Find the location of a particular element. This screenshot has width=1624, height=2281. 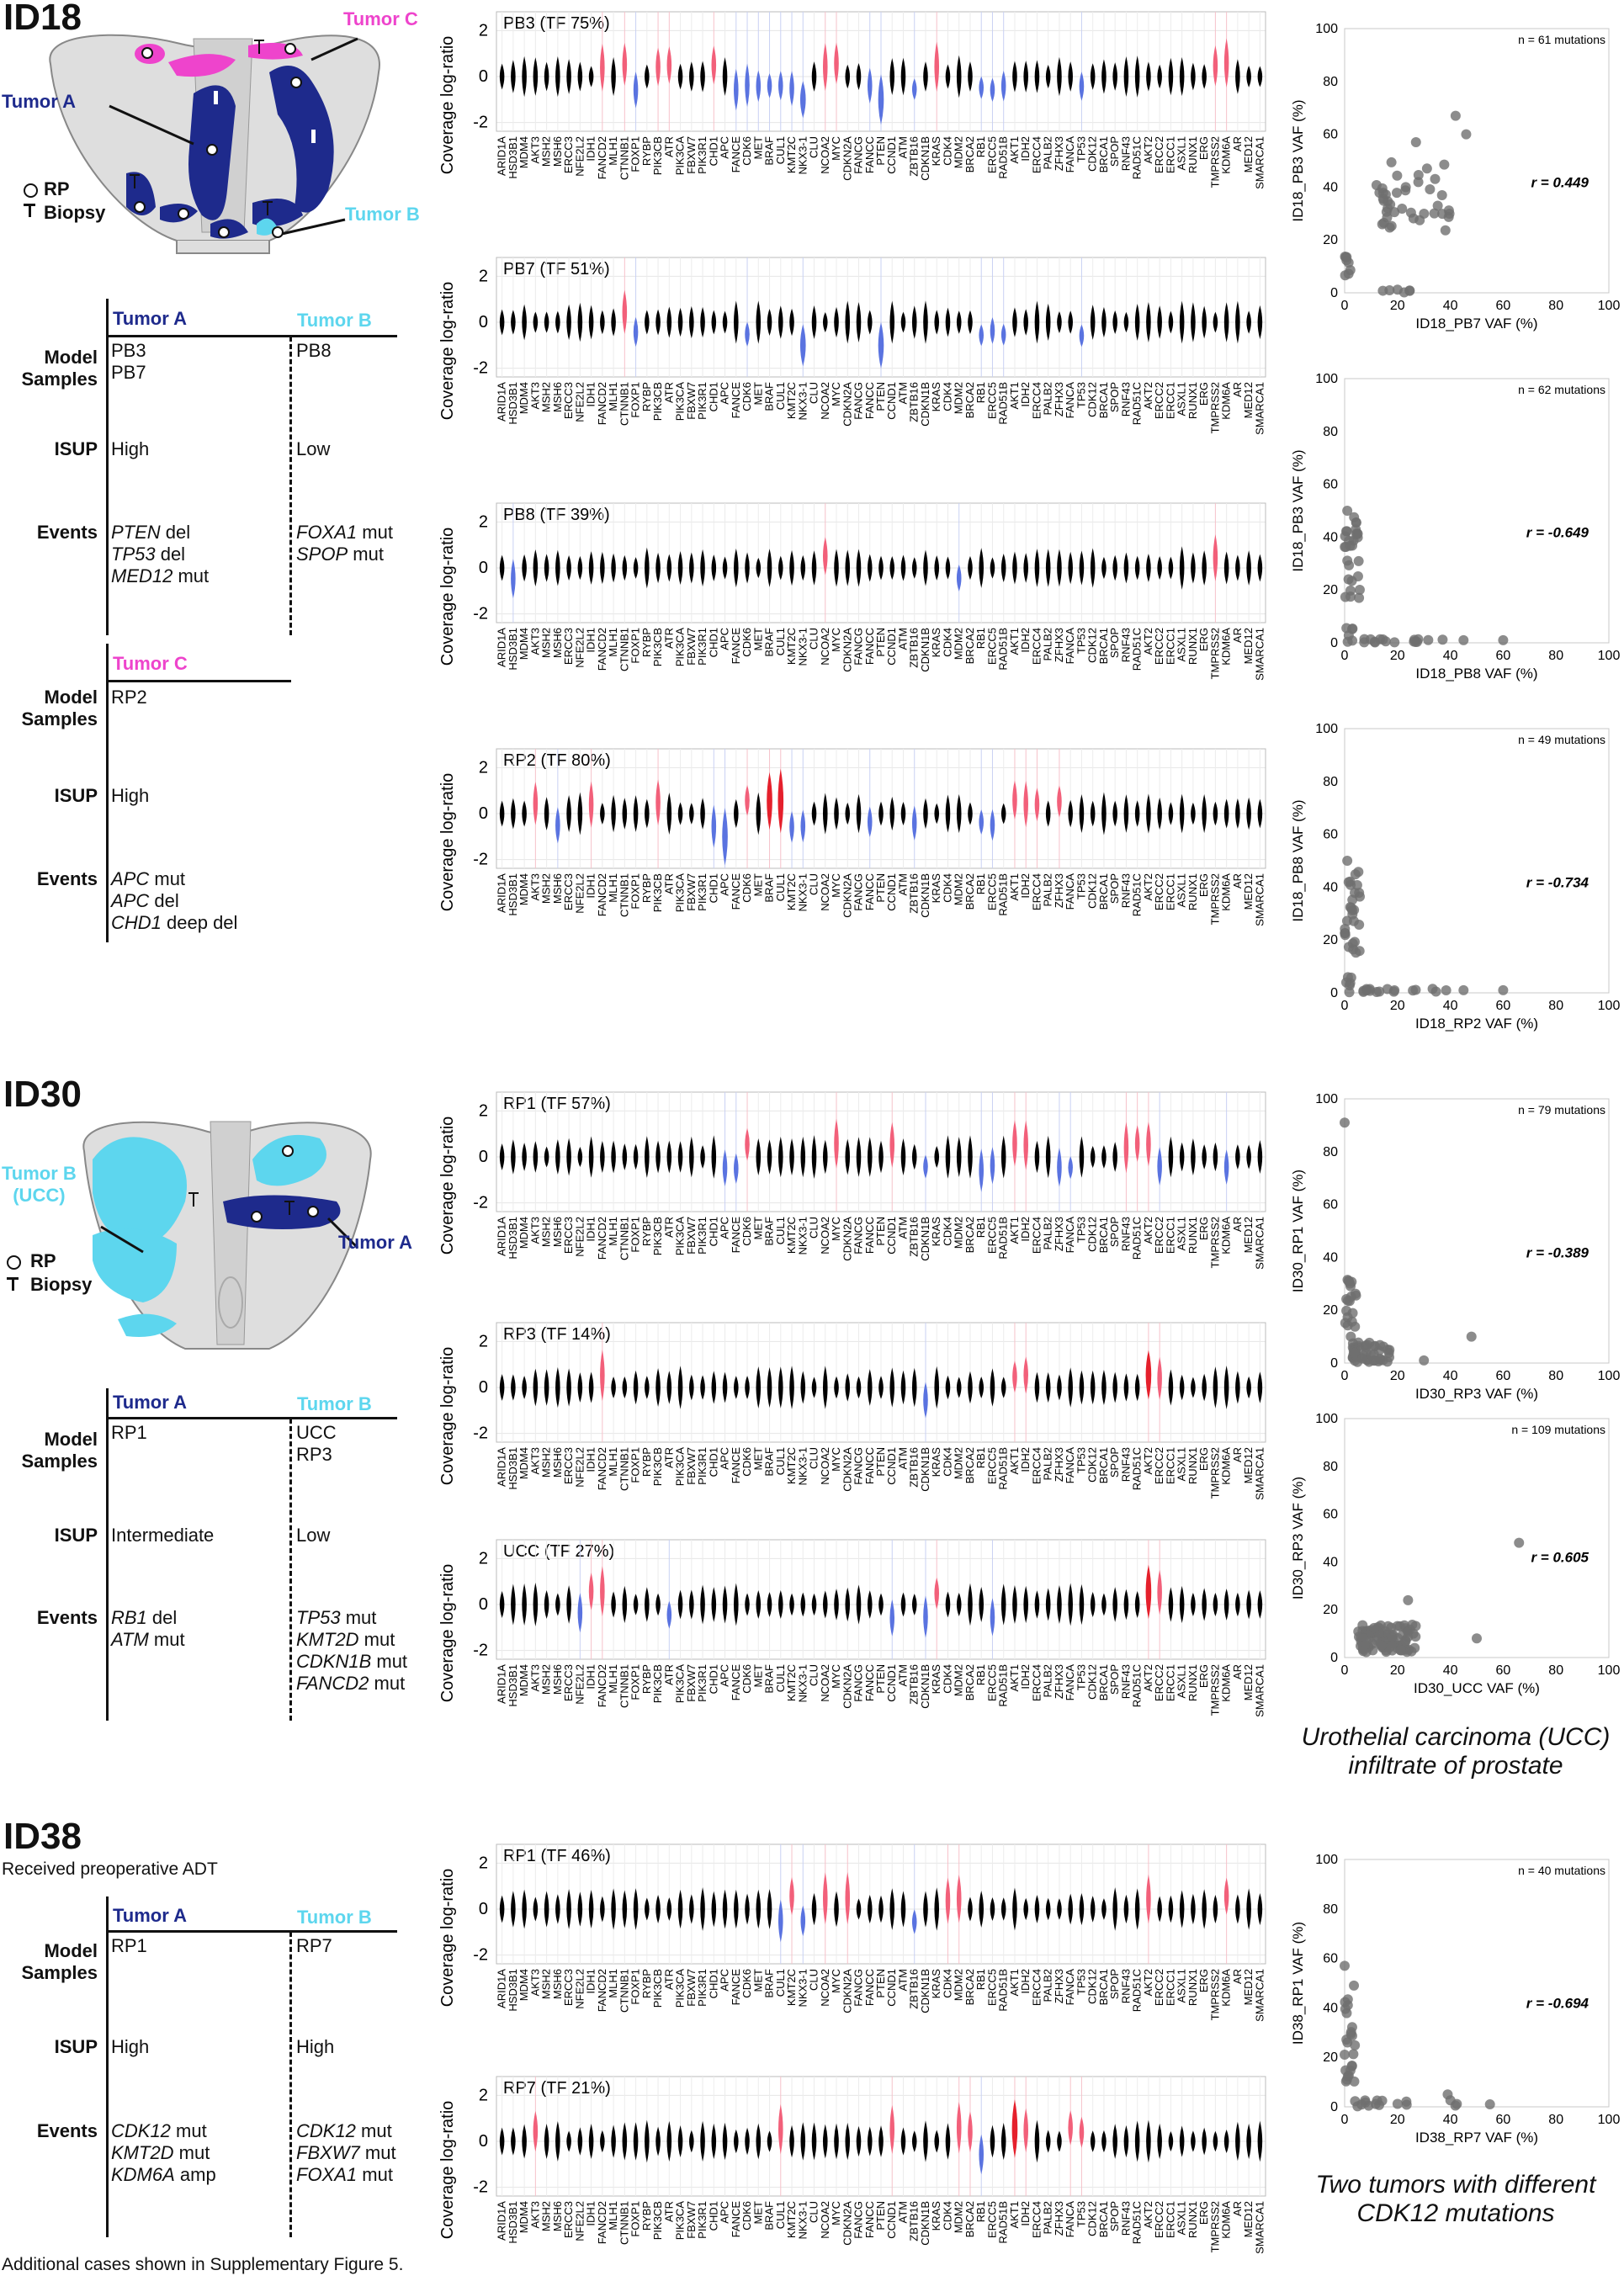

violin-rad51c is located at coordinates (1137, 813).